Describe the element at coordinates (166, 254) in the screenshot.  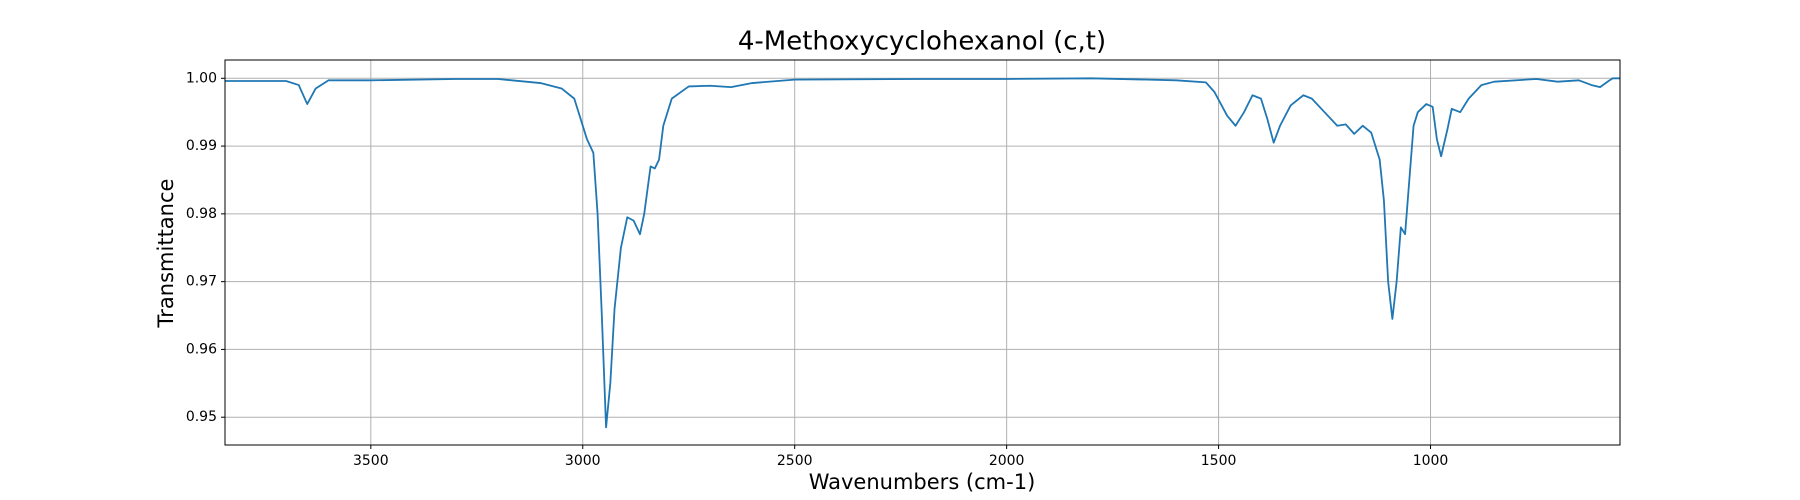
I see `y-axis-label: Transmittance` at that location.